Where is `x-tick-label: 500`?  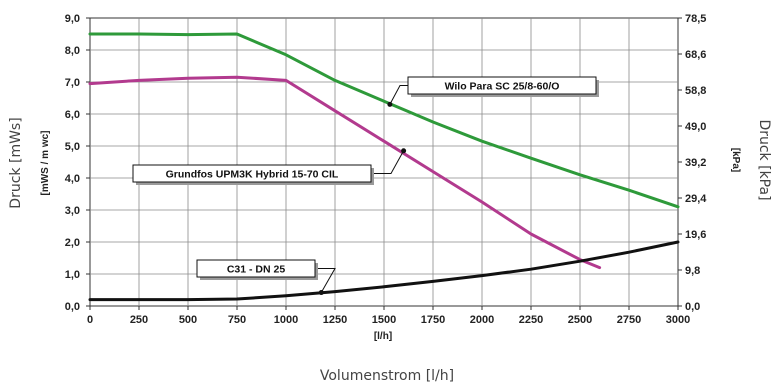 x-tick-label: 500 is located at coordinates (188, 320).